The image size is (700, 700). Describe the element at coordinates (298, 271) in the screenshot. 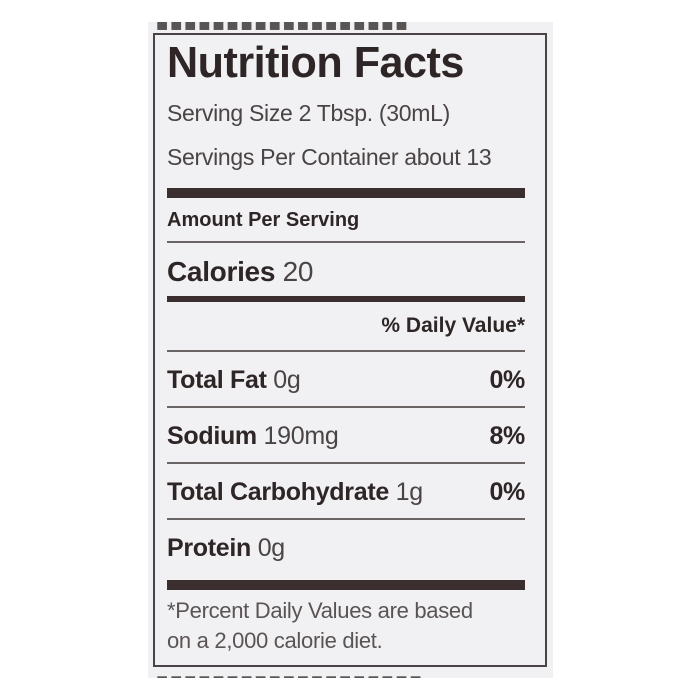

I see `calories-value: 20` at that location.